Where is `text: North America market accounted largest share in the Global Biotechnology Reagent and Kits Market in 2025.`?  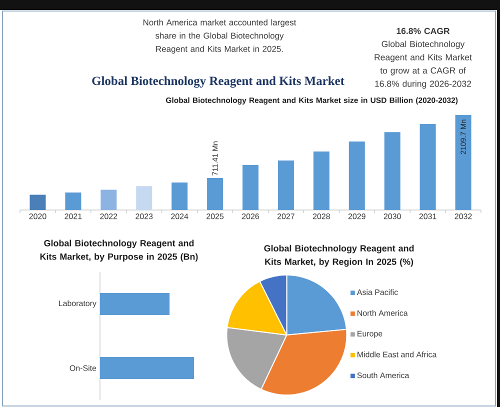
text: North America market accounted largest share in the Global Biotechnology Reagent and Kits Market in 2025. is located at coordinates (219, 36).